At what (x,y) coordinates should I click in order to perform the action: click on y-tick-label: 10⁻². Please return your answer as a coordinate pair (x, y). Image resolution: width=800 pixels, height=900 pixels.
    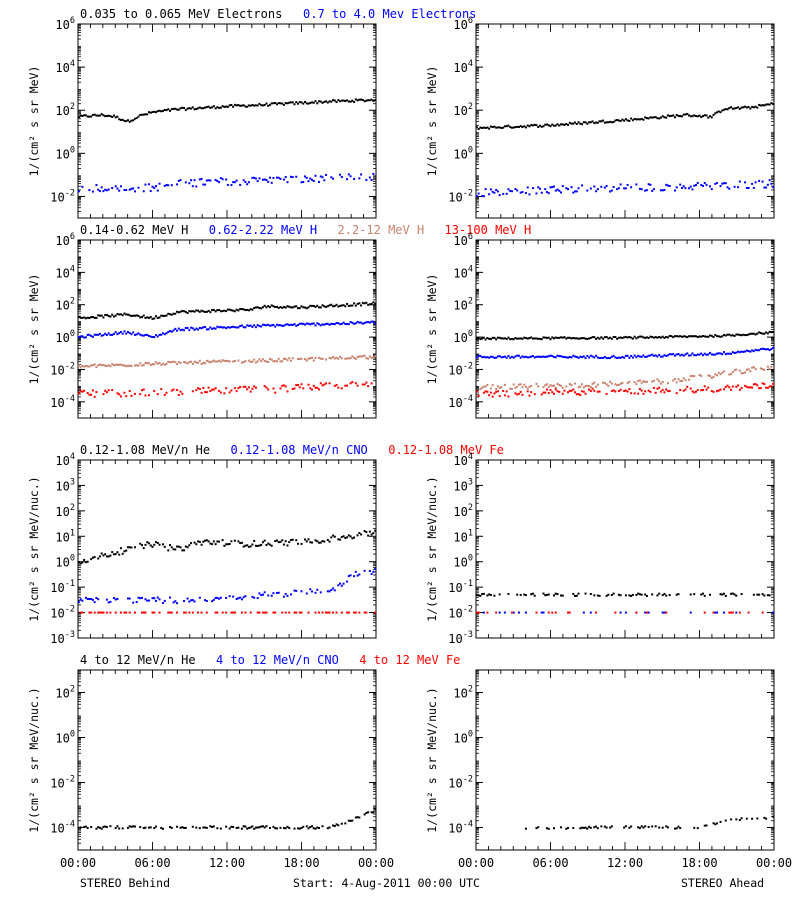
    Looking at the image, I should click on (460, 369).